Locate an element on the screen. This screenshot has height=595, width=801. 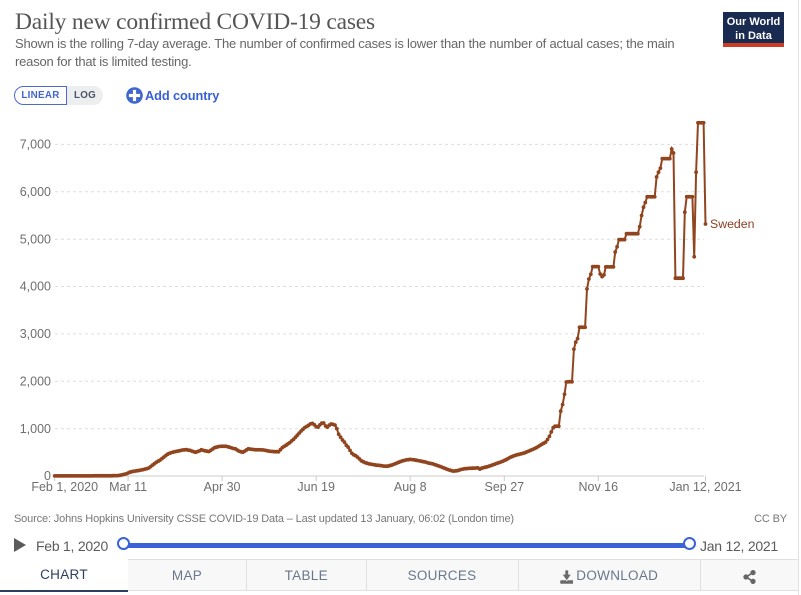
svg-text: Jan 12, 2021 is located at coordinates (705, 487).